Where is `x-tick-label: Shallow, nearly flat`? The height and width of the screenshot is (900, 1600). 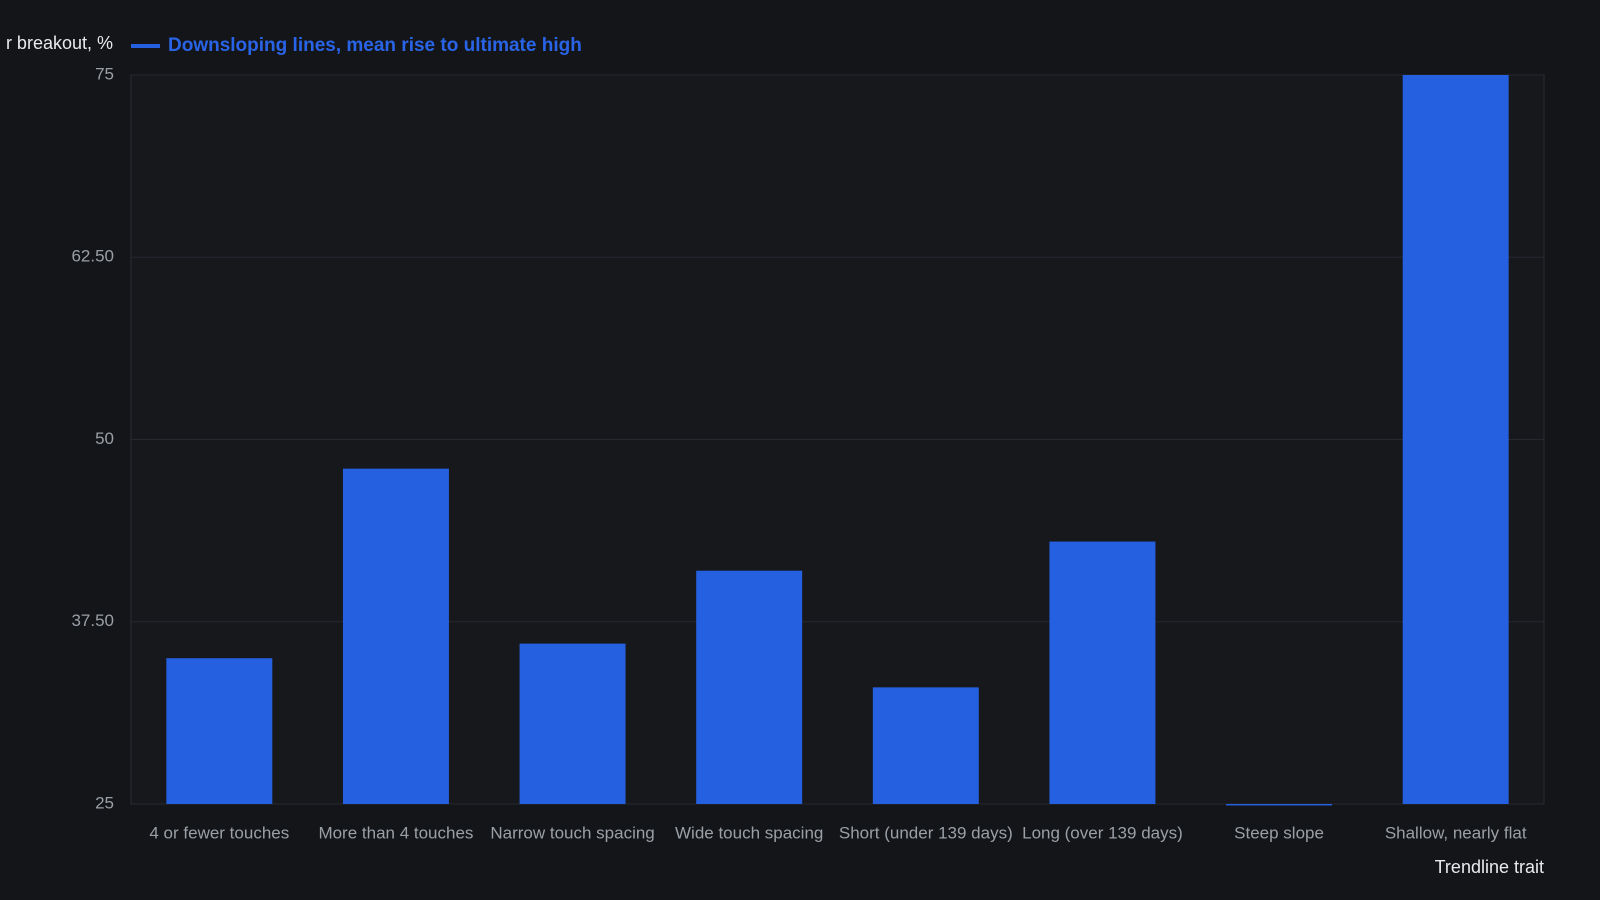
x-tick-label: Shallow, nearly flat is located at coordinates (1456, 832).